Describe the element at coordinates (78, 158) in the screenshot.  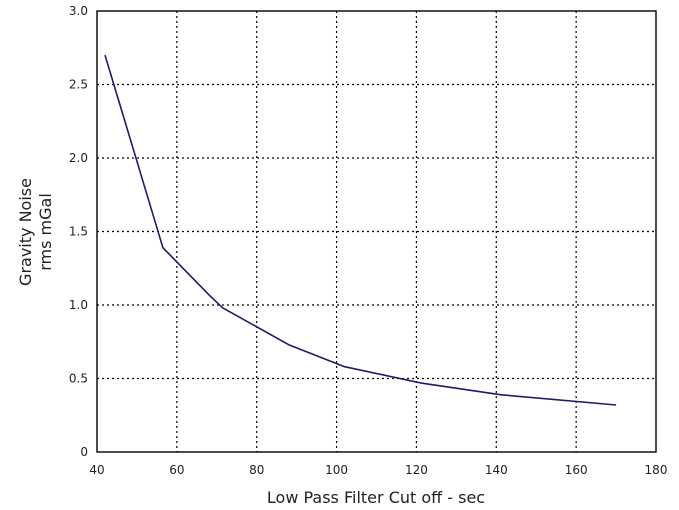
I see `y-tick-label: 2.0` at that location.